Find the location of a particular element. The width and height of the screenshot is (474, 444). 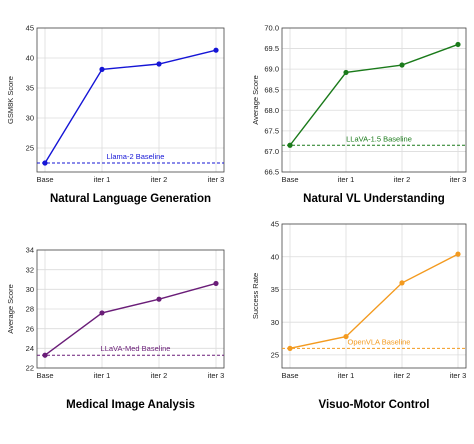

y-tick-label: 70.0 is located at coordinates (271, 28).